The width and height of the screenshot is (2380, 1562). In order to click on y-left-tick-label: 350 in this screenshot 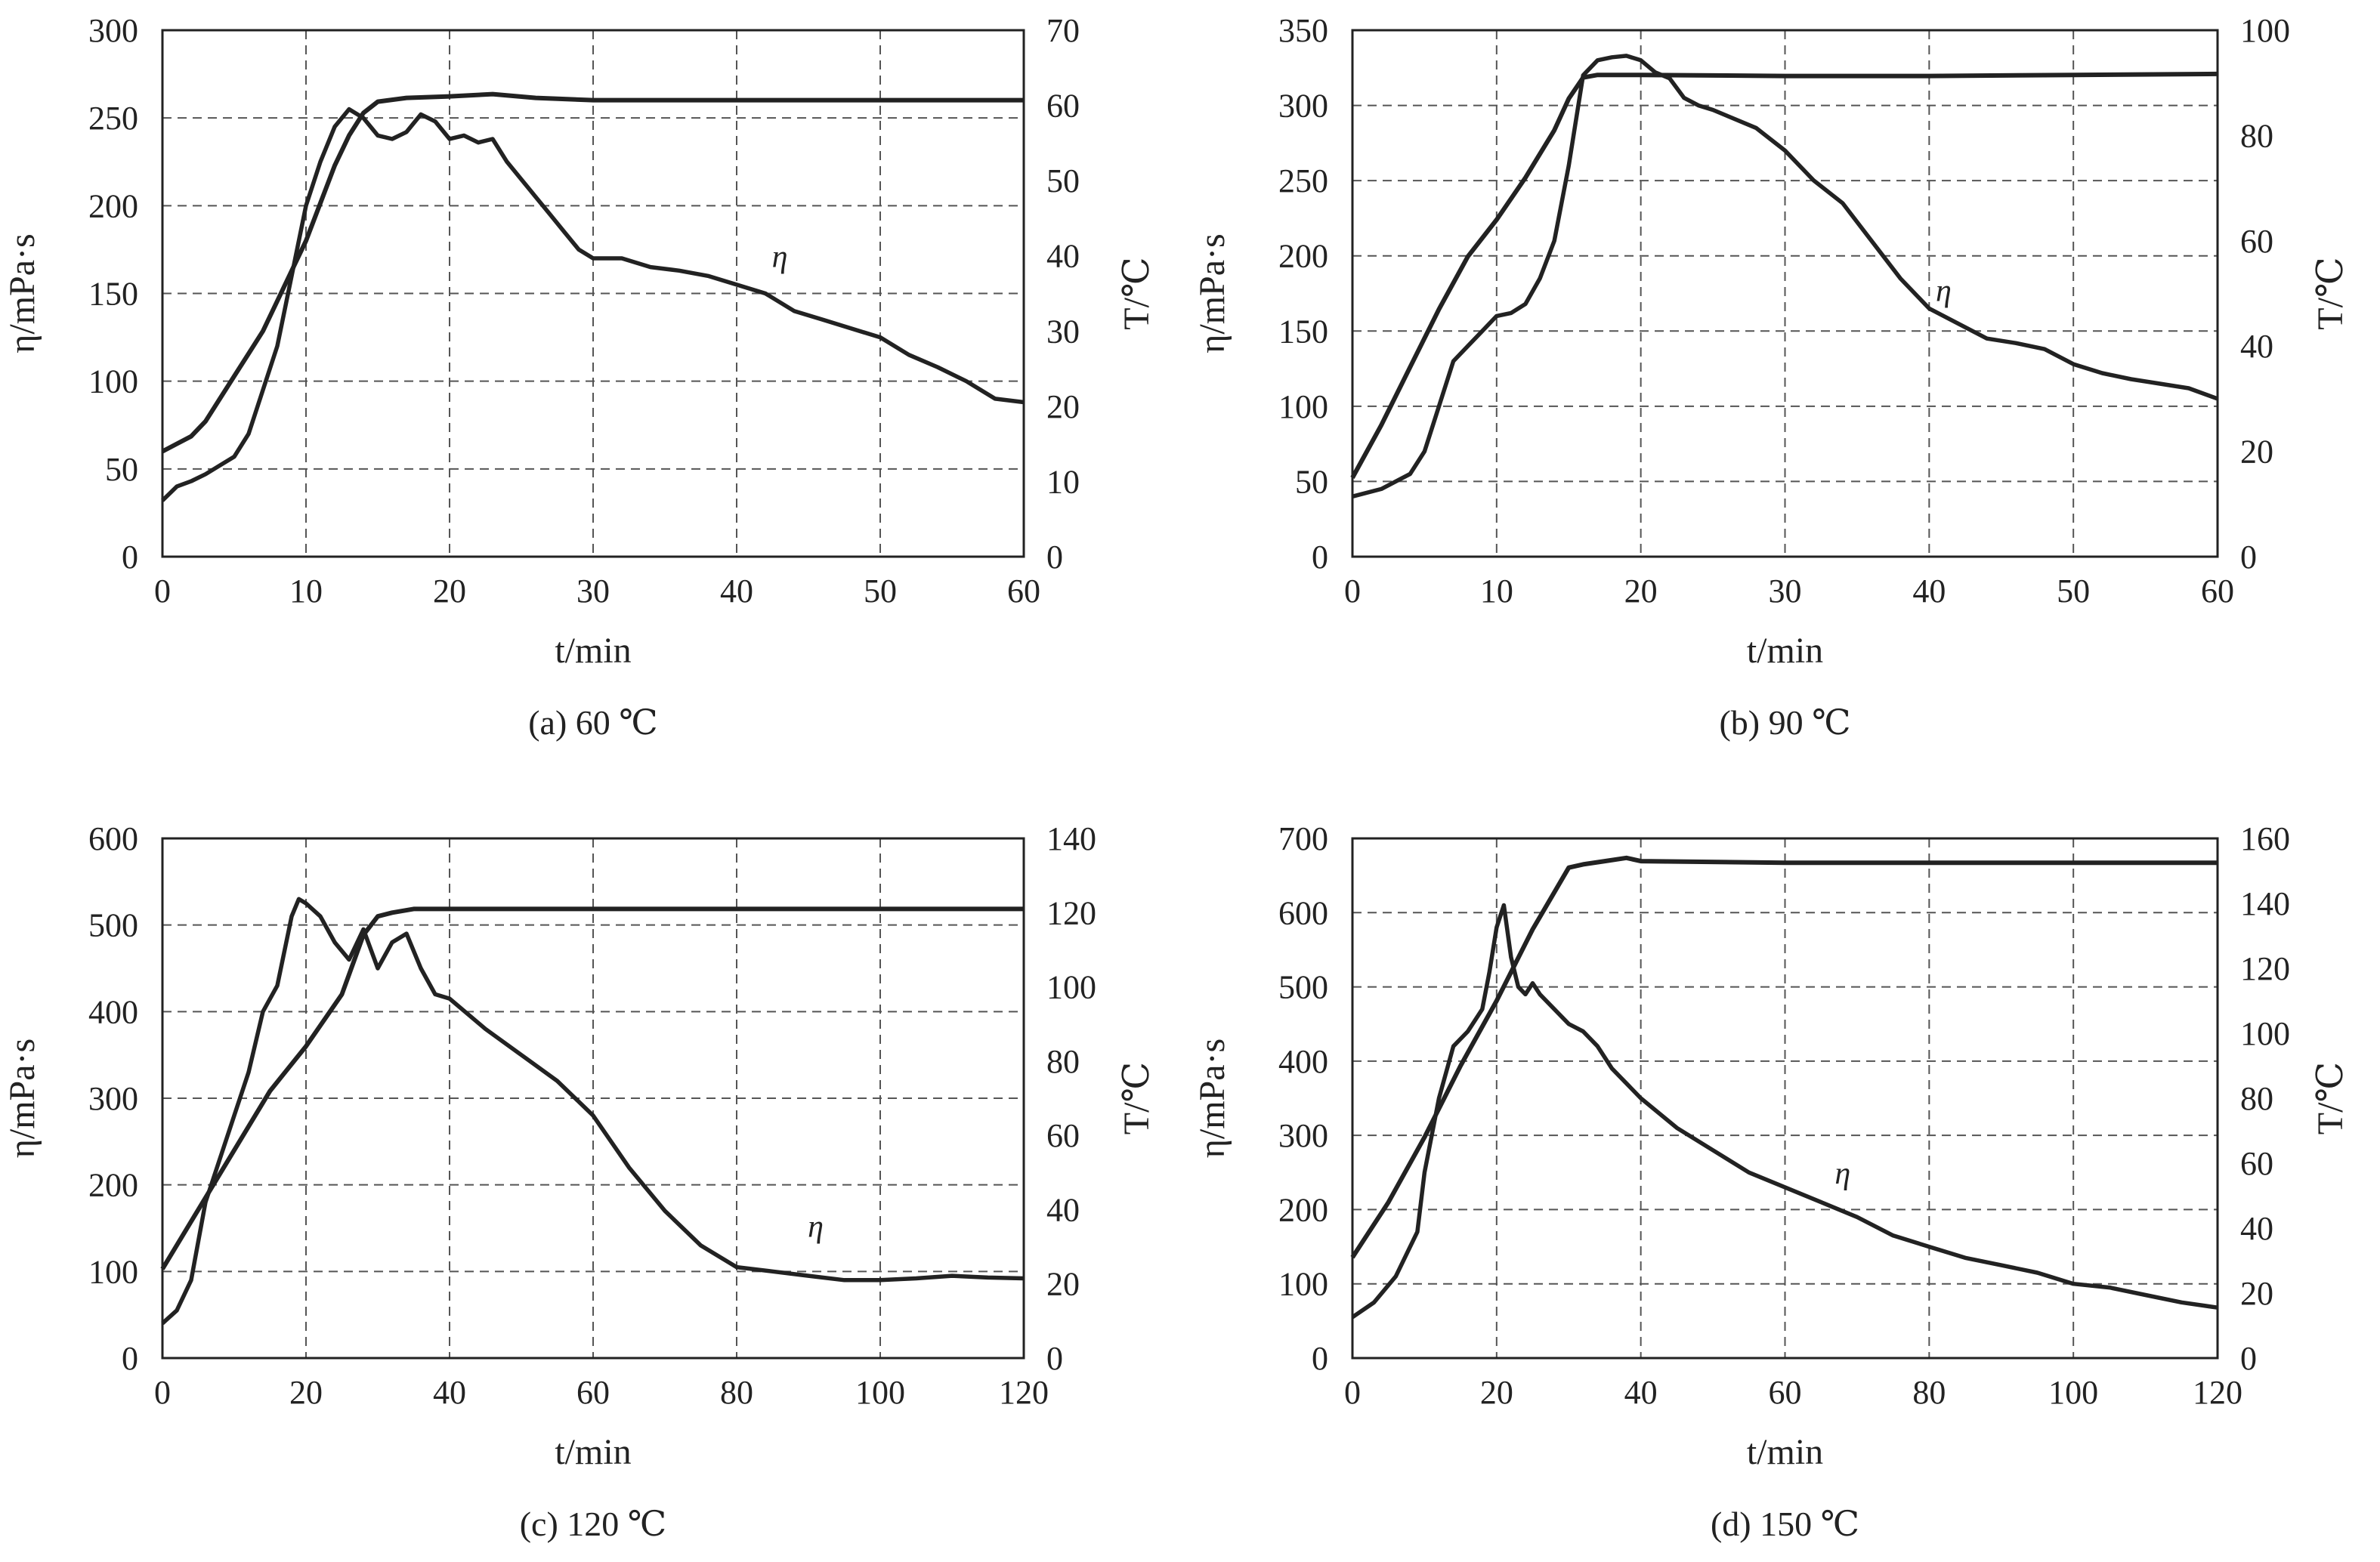, I will do `click(1303, 31)`.